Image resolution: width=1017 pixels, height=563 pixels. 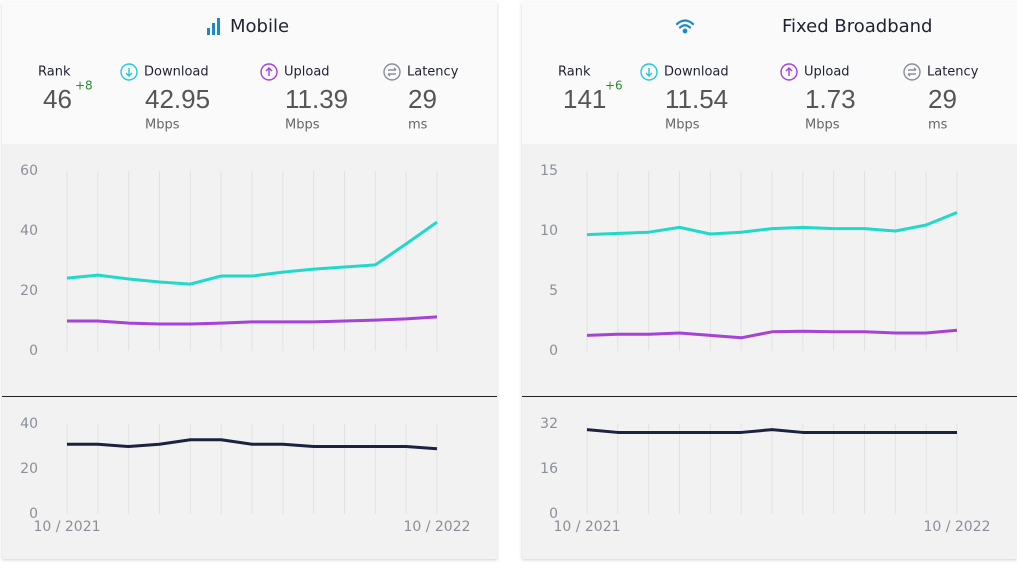 I want to click on rank-value: 141, so click(x=584, y=99).